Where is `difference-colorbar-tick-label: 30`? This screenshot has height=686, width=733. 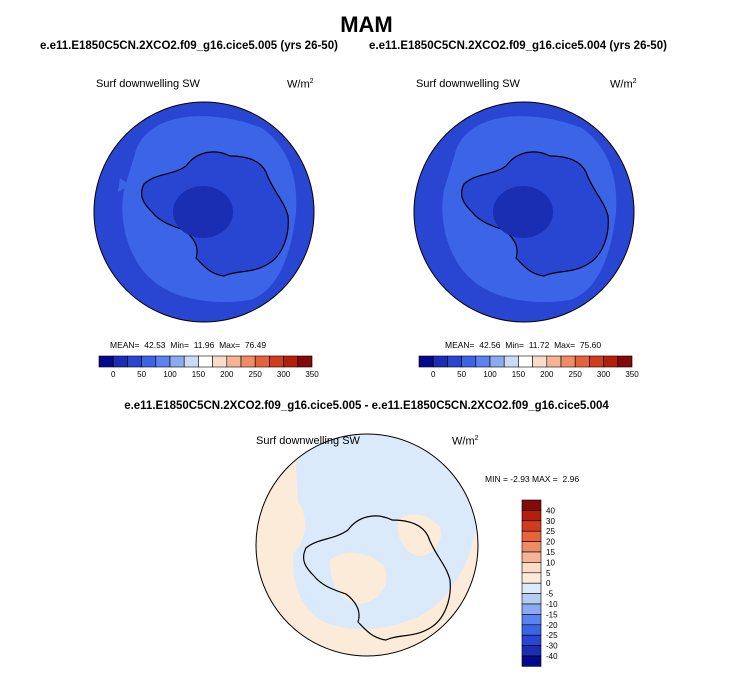 difference-colorbar-tick-label: 30 is located at coordinates (550, 521).